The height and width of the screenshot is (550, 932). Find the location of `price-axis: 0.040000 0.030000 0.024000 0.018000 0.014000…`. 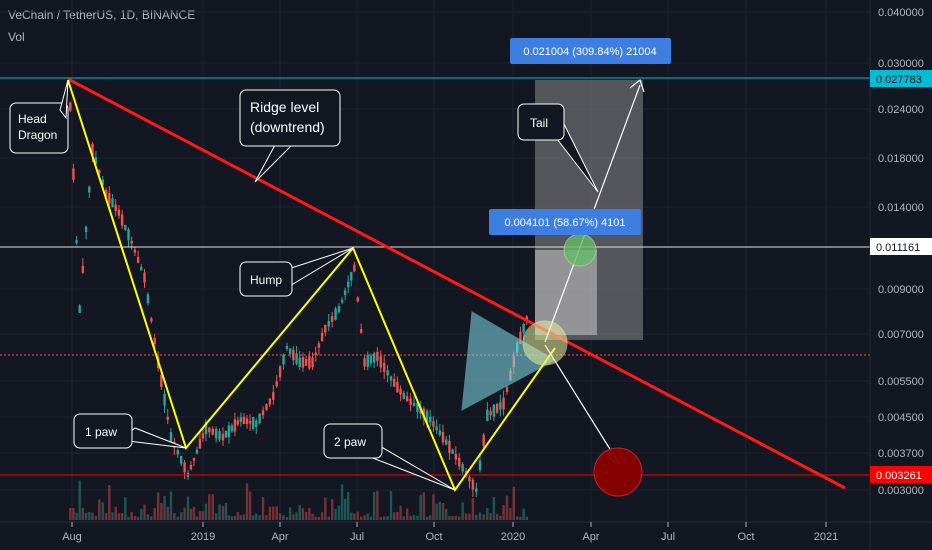

price-axis: 0.040000 0.030000 0.024000 0.018000 0.014000… is located at coordinates (896, 275).